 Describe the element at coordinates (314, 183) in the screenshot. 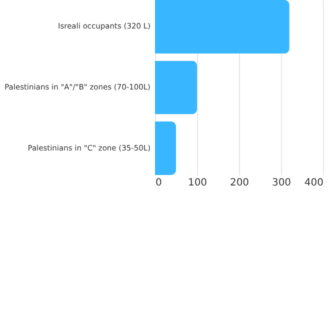

I see `x-tick-label: 400` at that location.